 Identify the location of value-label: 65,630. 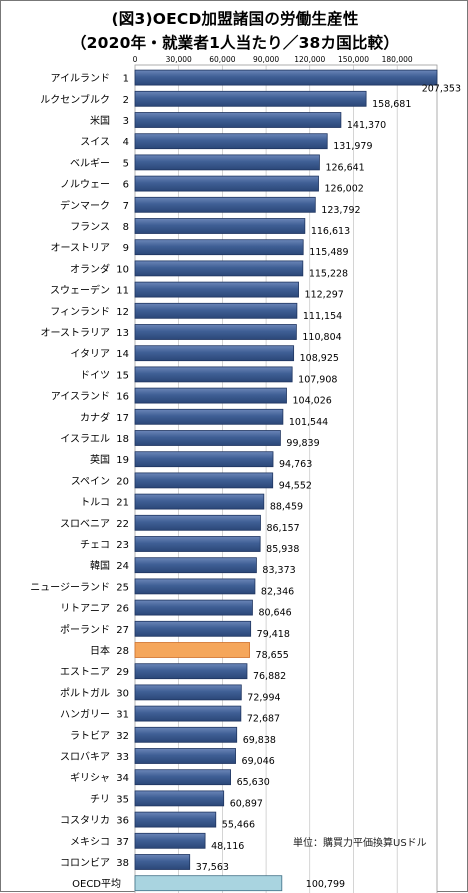
(253, 782).